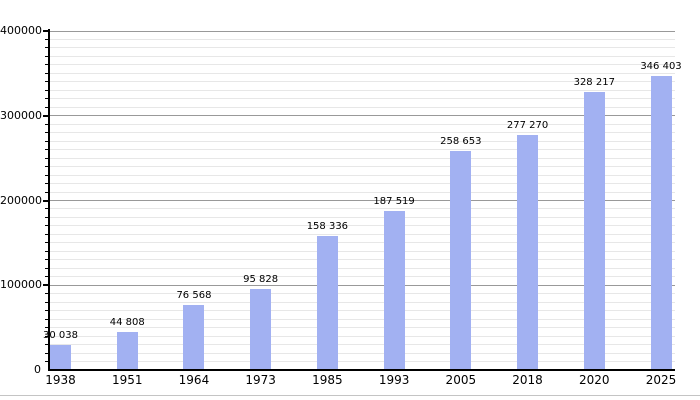 This screenshot has width=700, height=400. Describe the element at coordinates (21, 115) in the screenshot. I see `y-tick-label: 300000` at that location.